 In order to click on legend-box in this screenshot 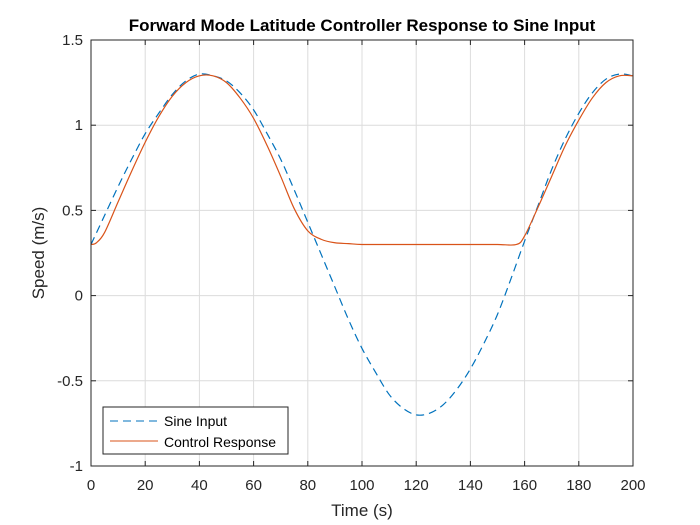, I will do `click(195, 430)`.